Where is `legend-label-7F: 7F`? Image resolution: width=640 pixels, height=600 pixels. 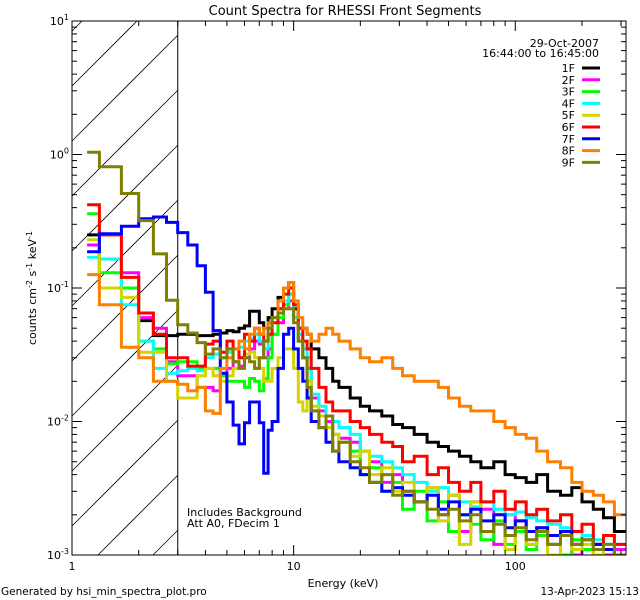
legend-label-7F: 7F is located at coordinates (568, 139).